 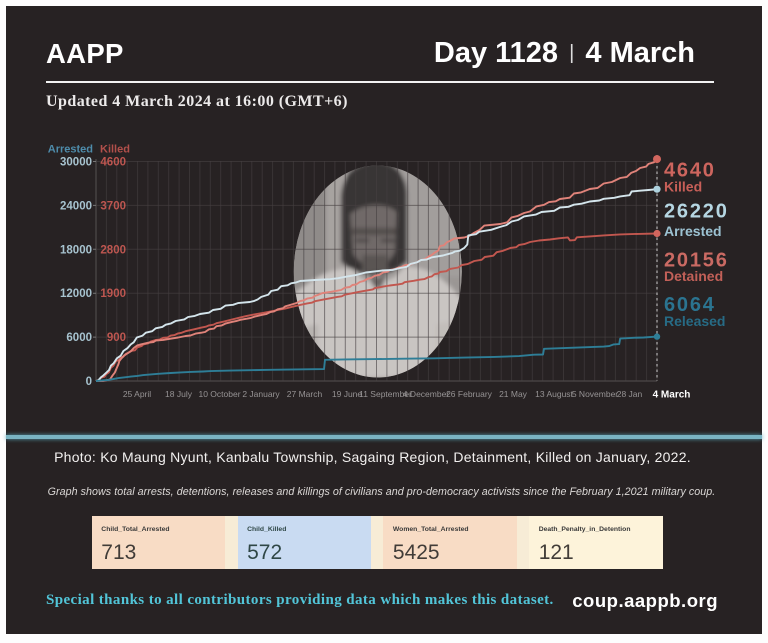 I want to click on svg-text: 10 October, so click(x=219, y=394).